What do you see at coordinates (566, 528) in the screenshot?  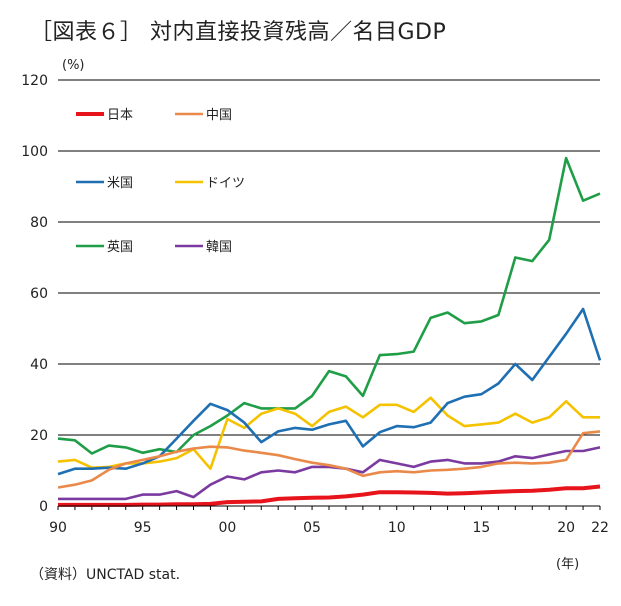 I see `x-tick-label: 20` at bounding box center [566, 528].